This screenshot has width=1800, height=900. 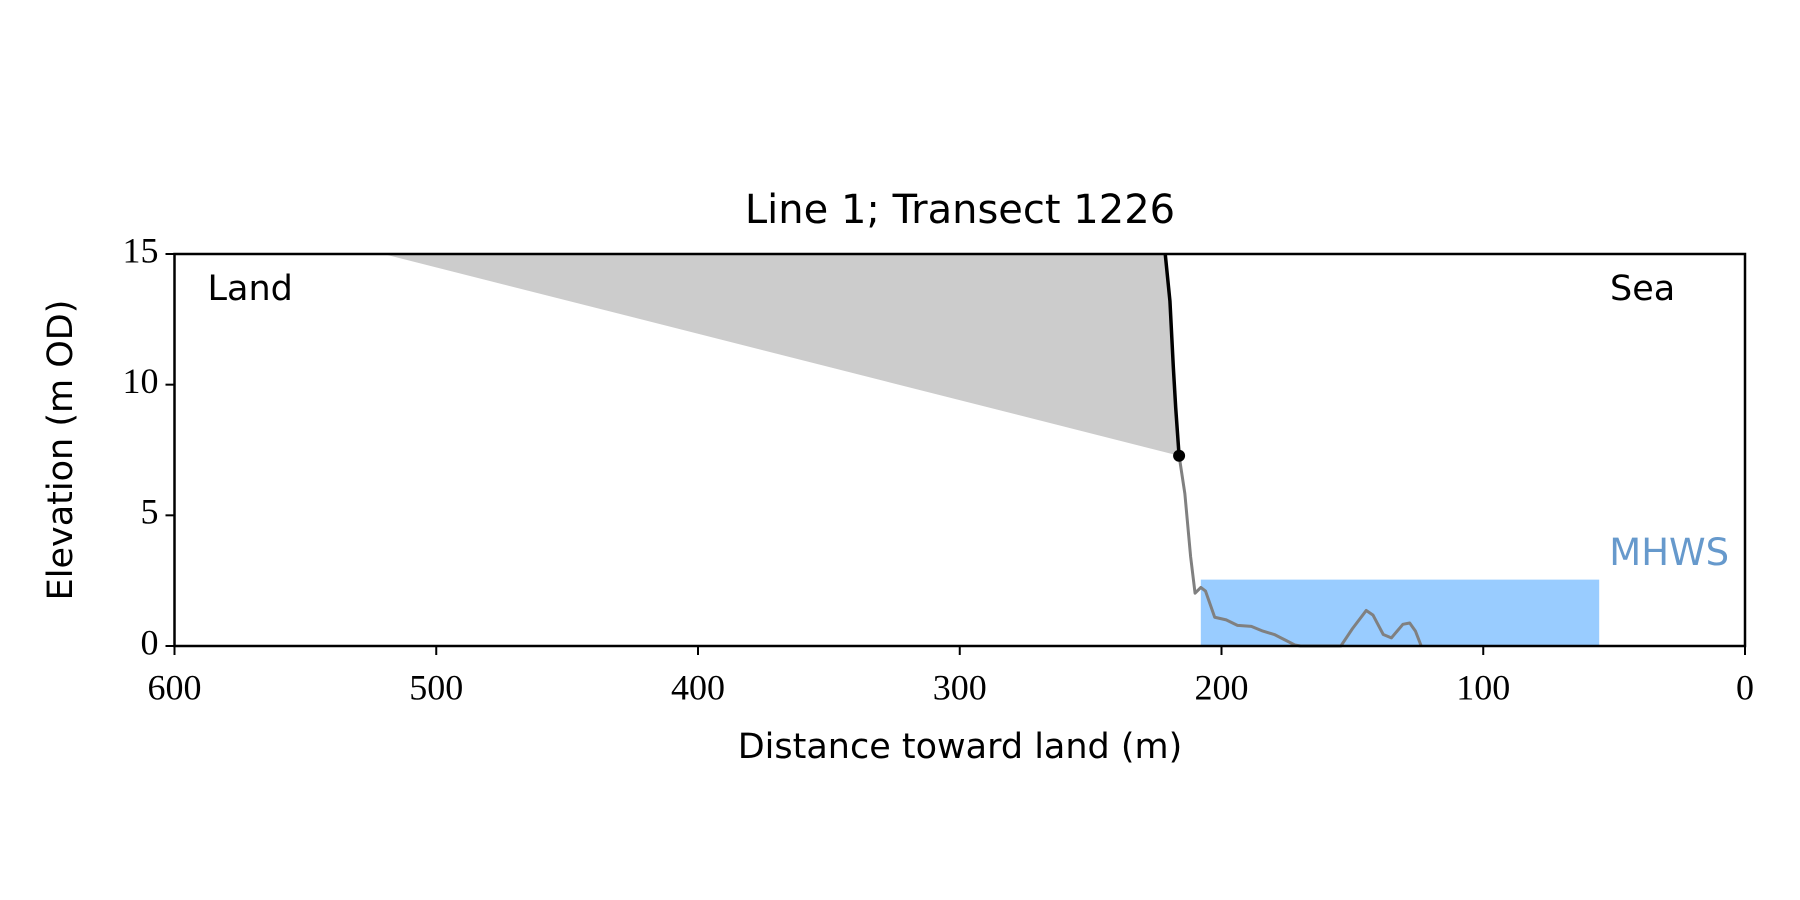 What do you see at coordinates (1745, 687) in the screenshot?
I see `x-tick-label: 0` at bounding box center [1745, 687].